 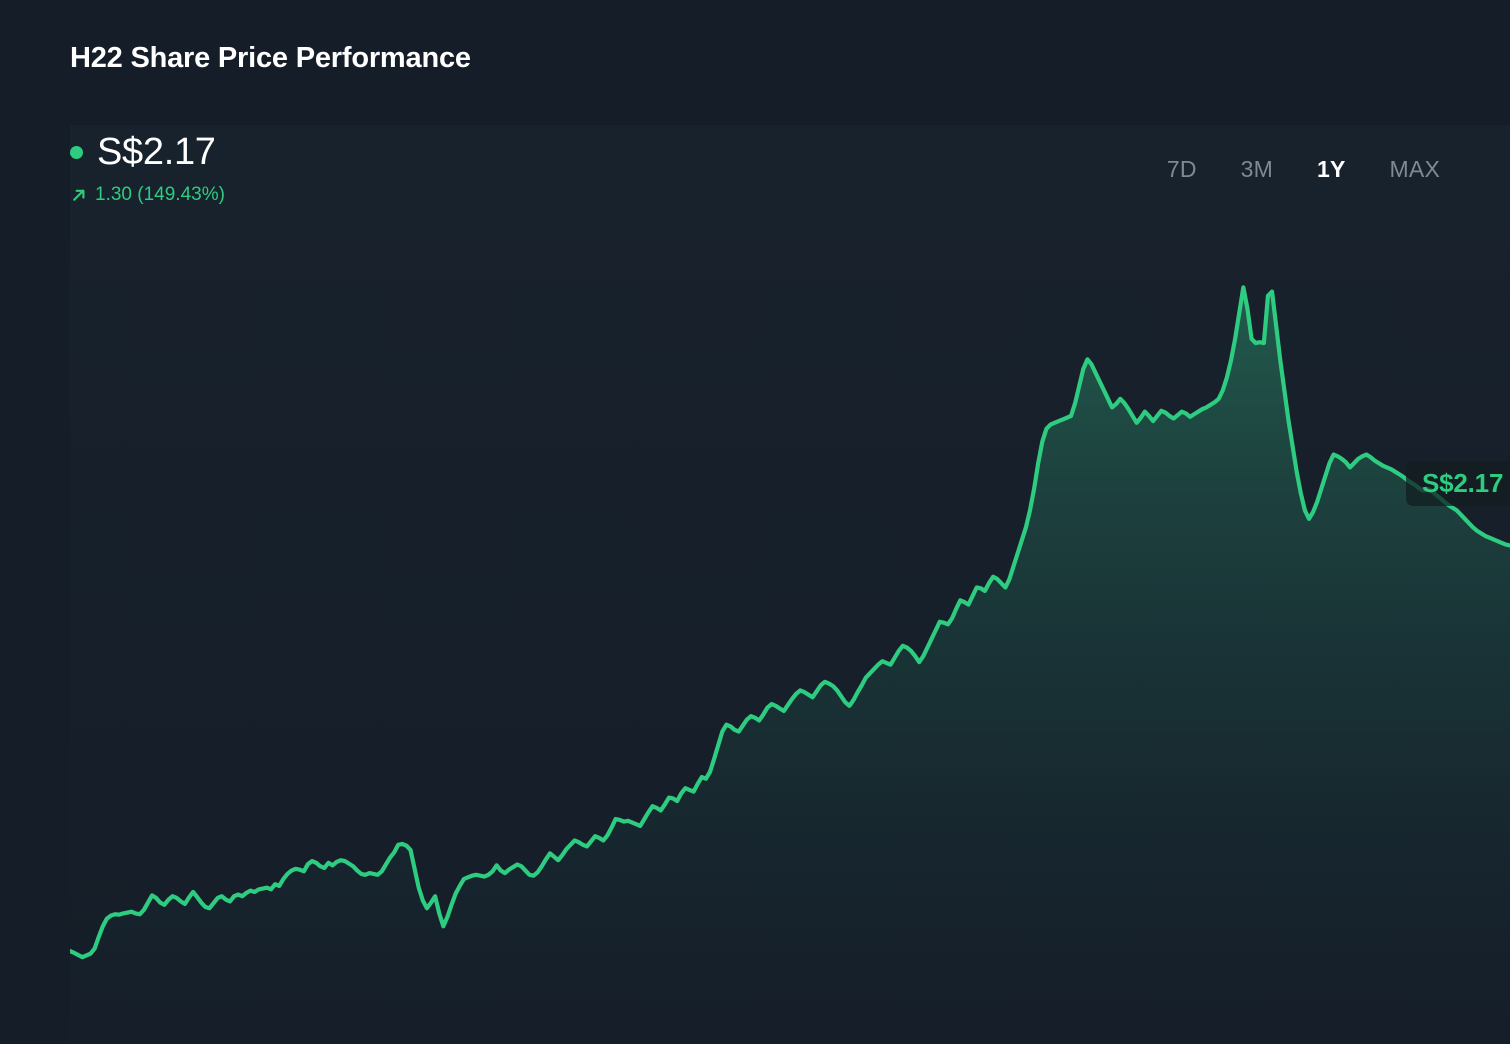 I want to click on range-button-1y: 1Y, so click(x=1331, y=169).